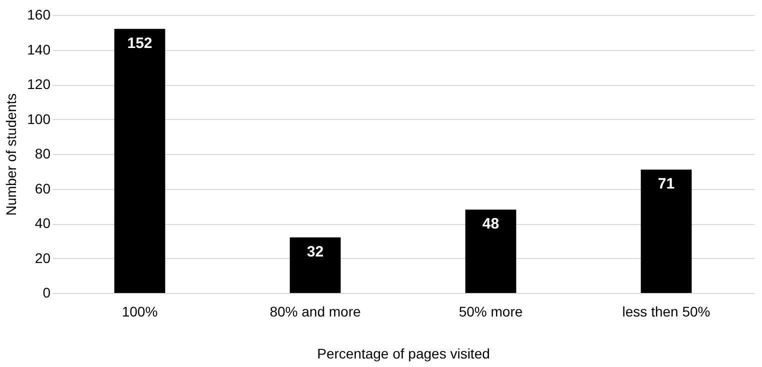  I want to click on y-tick-label: 40, so click(42, 223).